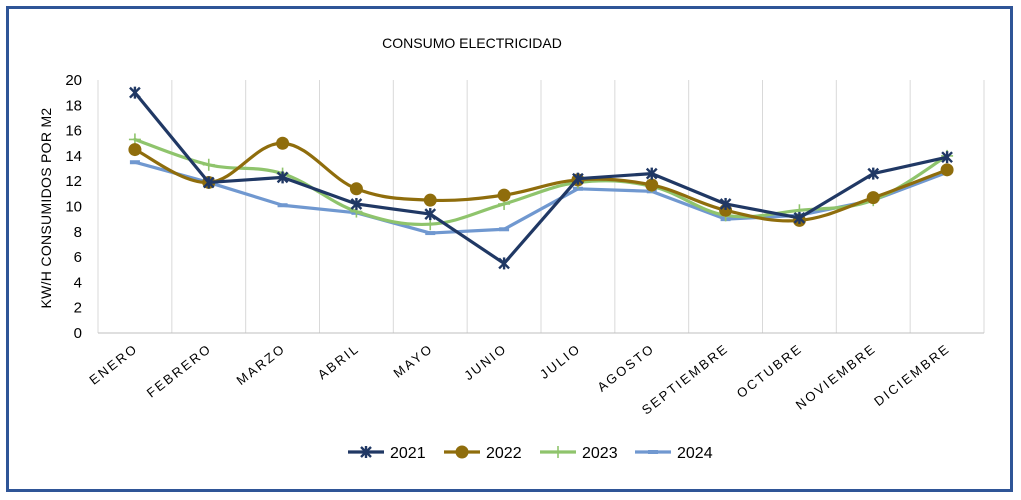  What do you see at coordinates (73, 105) in the screenshot?
I see `y-tick-label: 18` at bounding box center [73, 105].